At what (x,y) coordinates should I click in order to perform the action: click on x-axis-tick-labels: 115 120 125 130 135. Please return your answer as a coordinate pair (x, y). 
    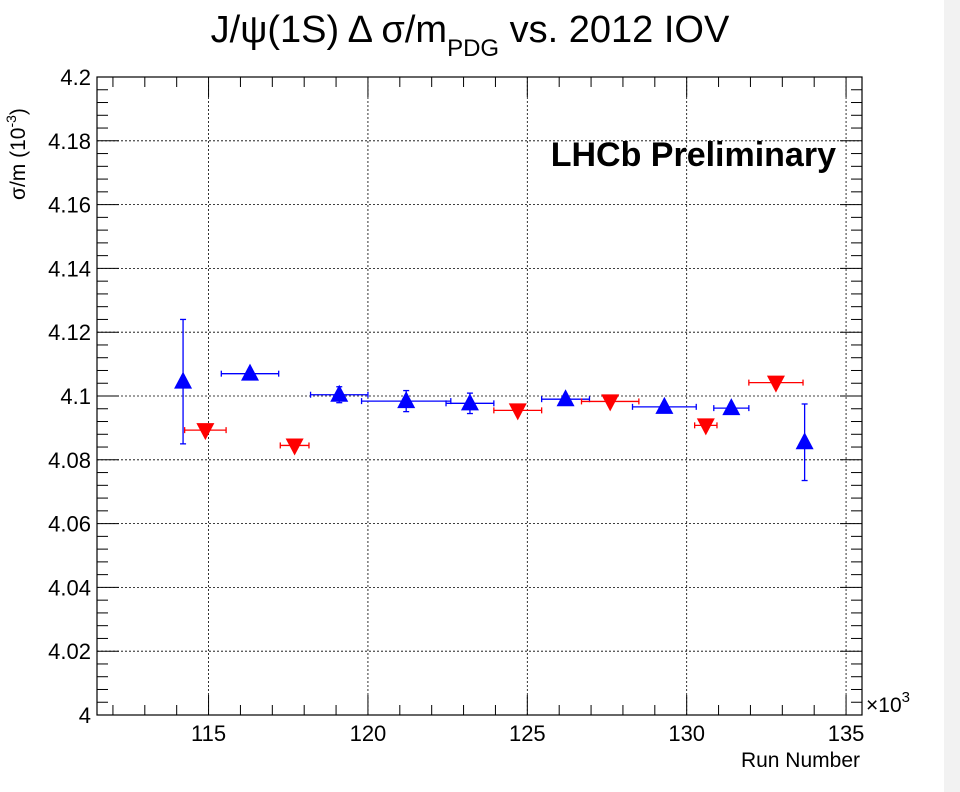
    Looking at the image, I should click on (527, 733).